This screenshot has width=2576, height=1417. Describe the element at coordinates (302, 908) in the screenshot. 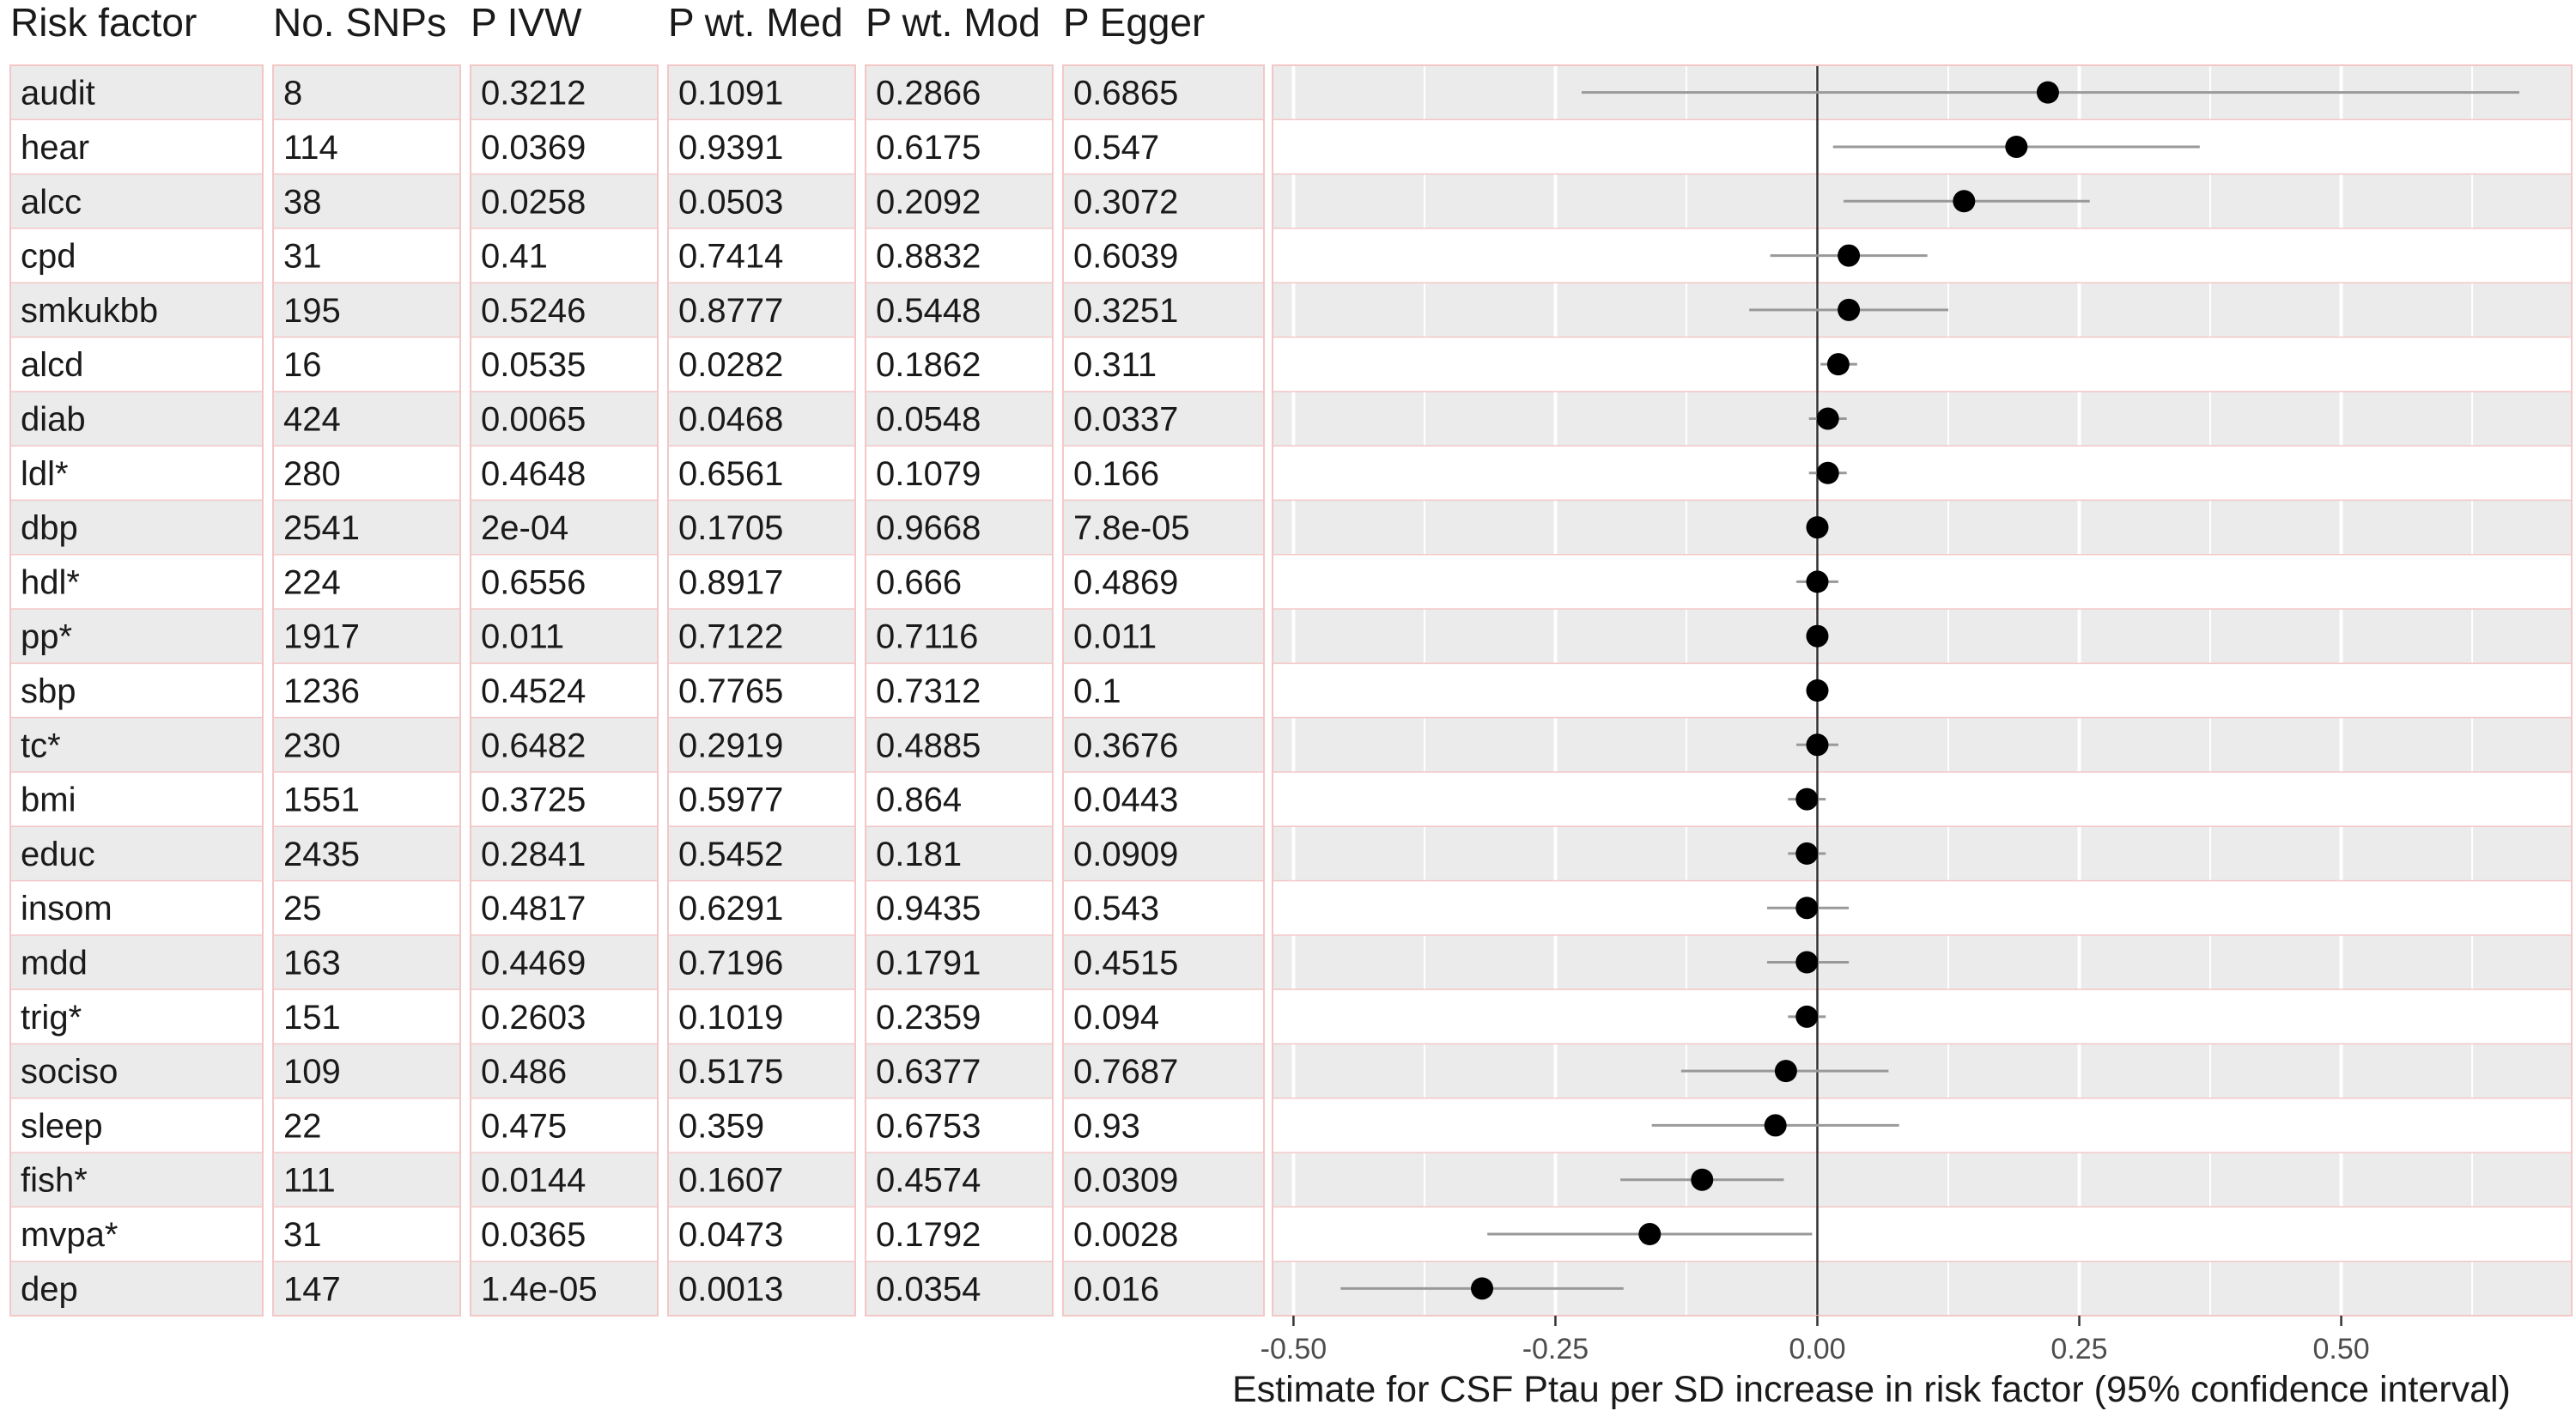

I see `cell-no-snps: 25` at that location.